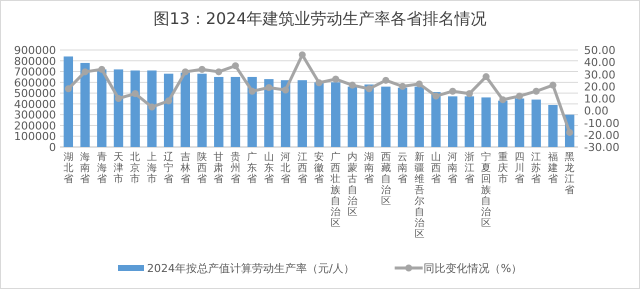  Describe the element at coordinates (486, 190) in the screenshot. I see `x-tick-label: 宁夏回族自治区` at that location.